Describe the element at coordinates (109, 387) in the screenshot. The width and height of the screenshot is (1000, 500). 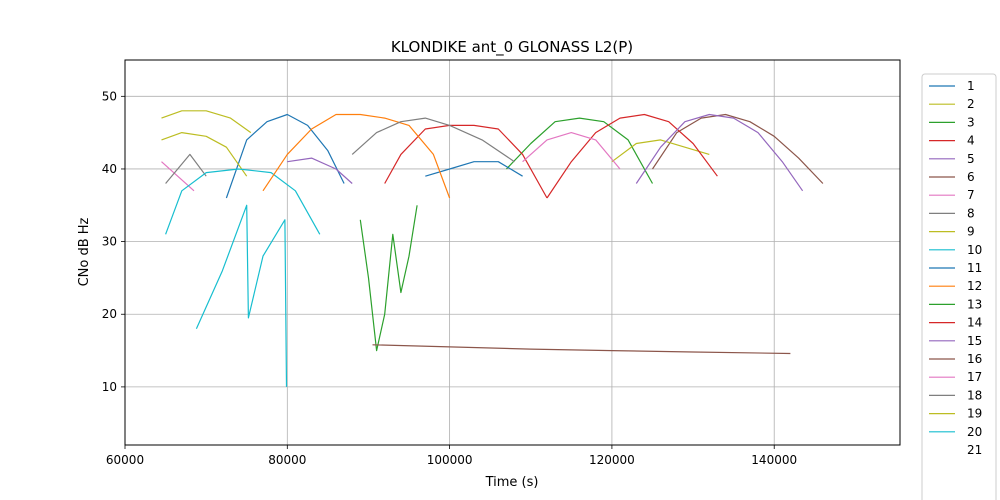
I see `y-tick-label: 10` at that location.